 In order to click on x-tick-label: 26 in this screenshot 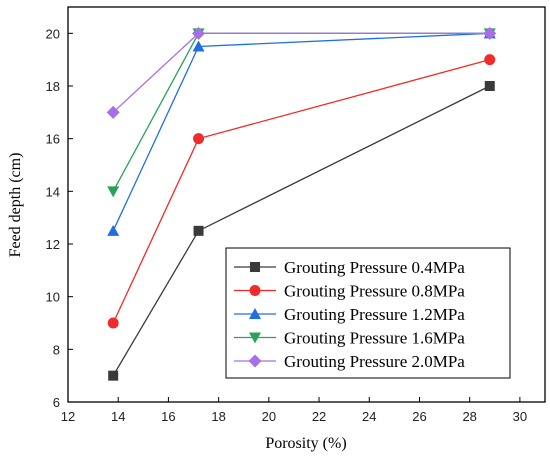, I will do `click(419, 416)`.